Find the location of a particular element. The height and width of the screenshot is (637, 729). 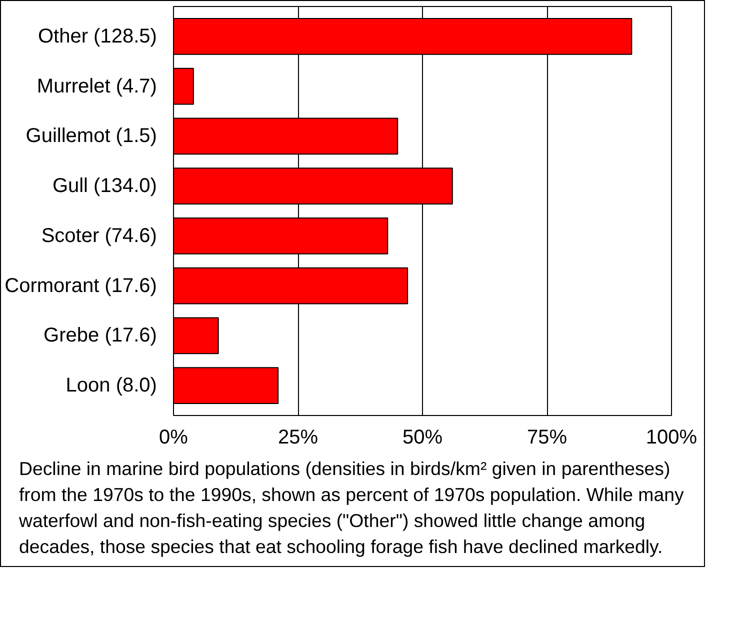

x-tick-label: 75% is located at coordinates (547, 437).